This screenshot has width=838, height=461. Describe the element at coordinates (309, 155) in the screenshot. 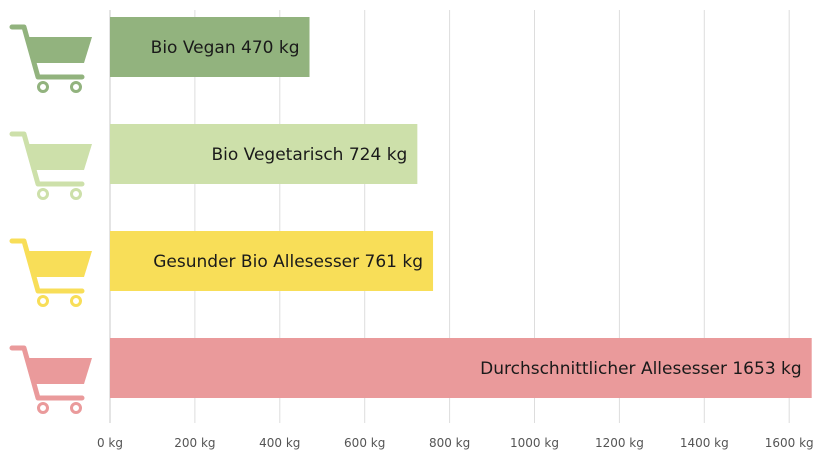

I see `bar-data-label: Bio Vegetarisch 724 kg` at that location.